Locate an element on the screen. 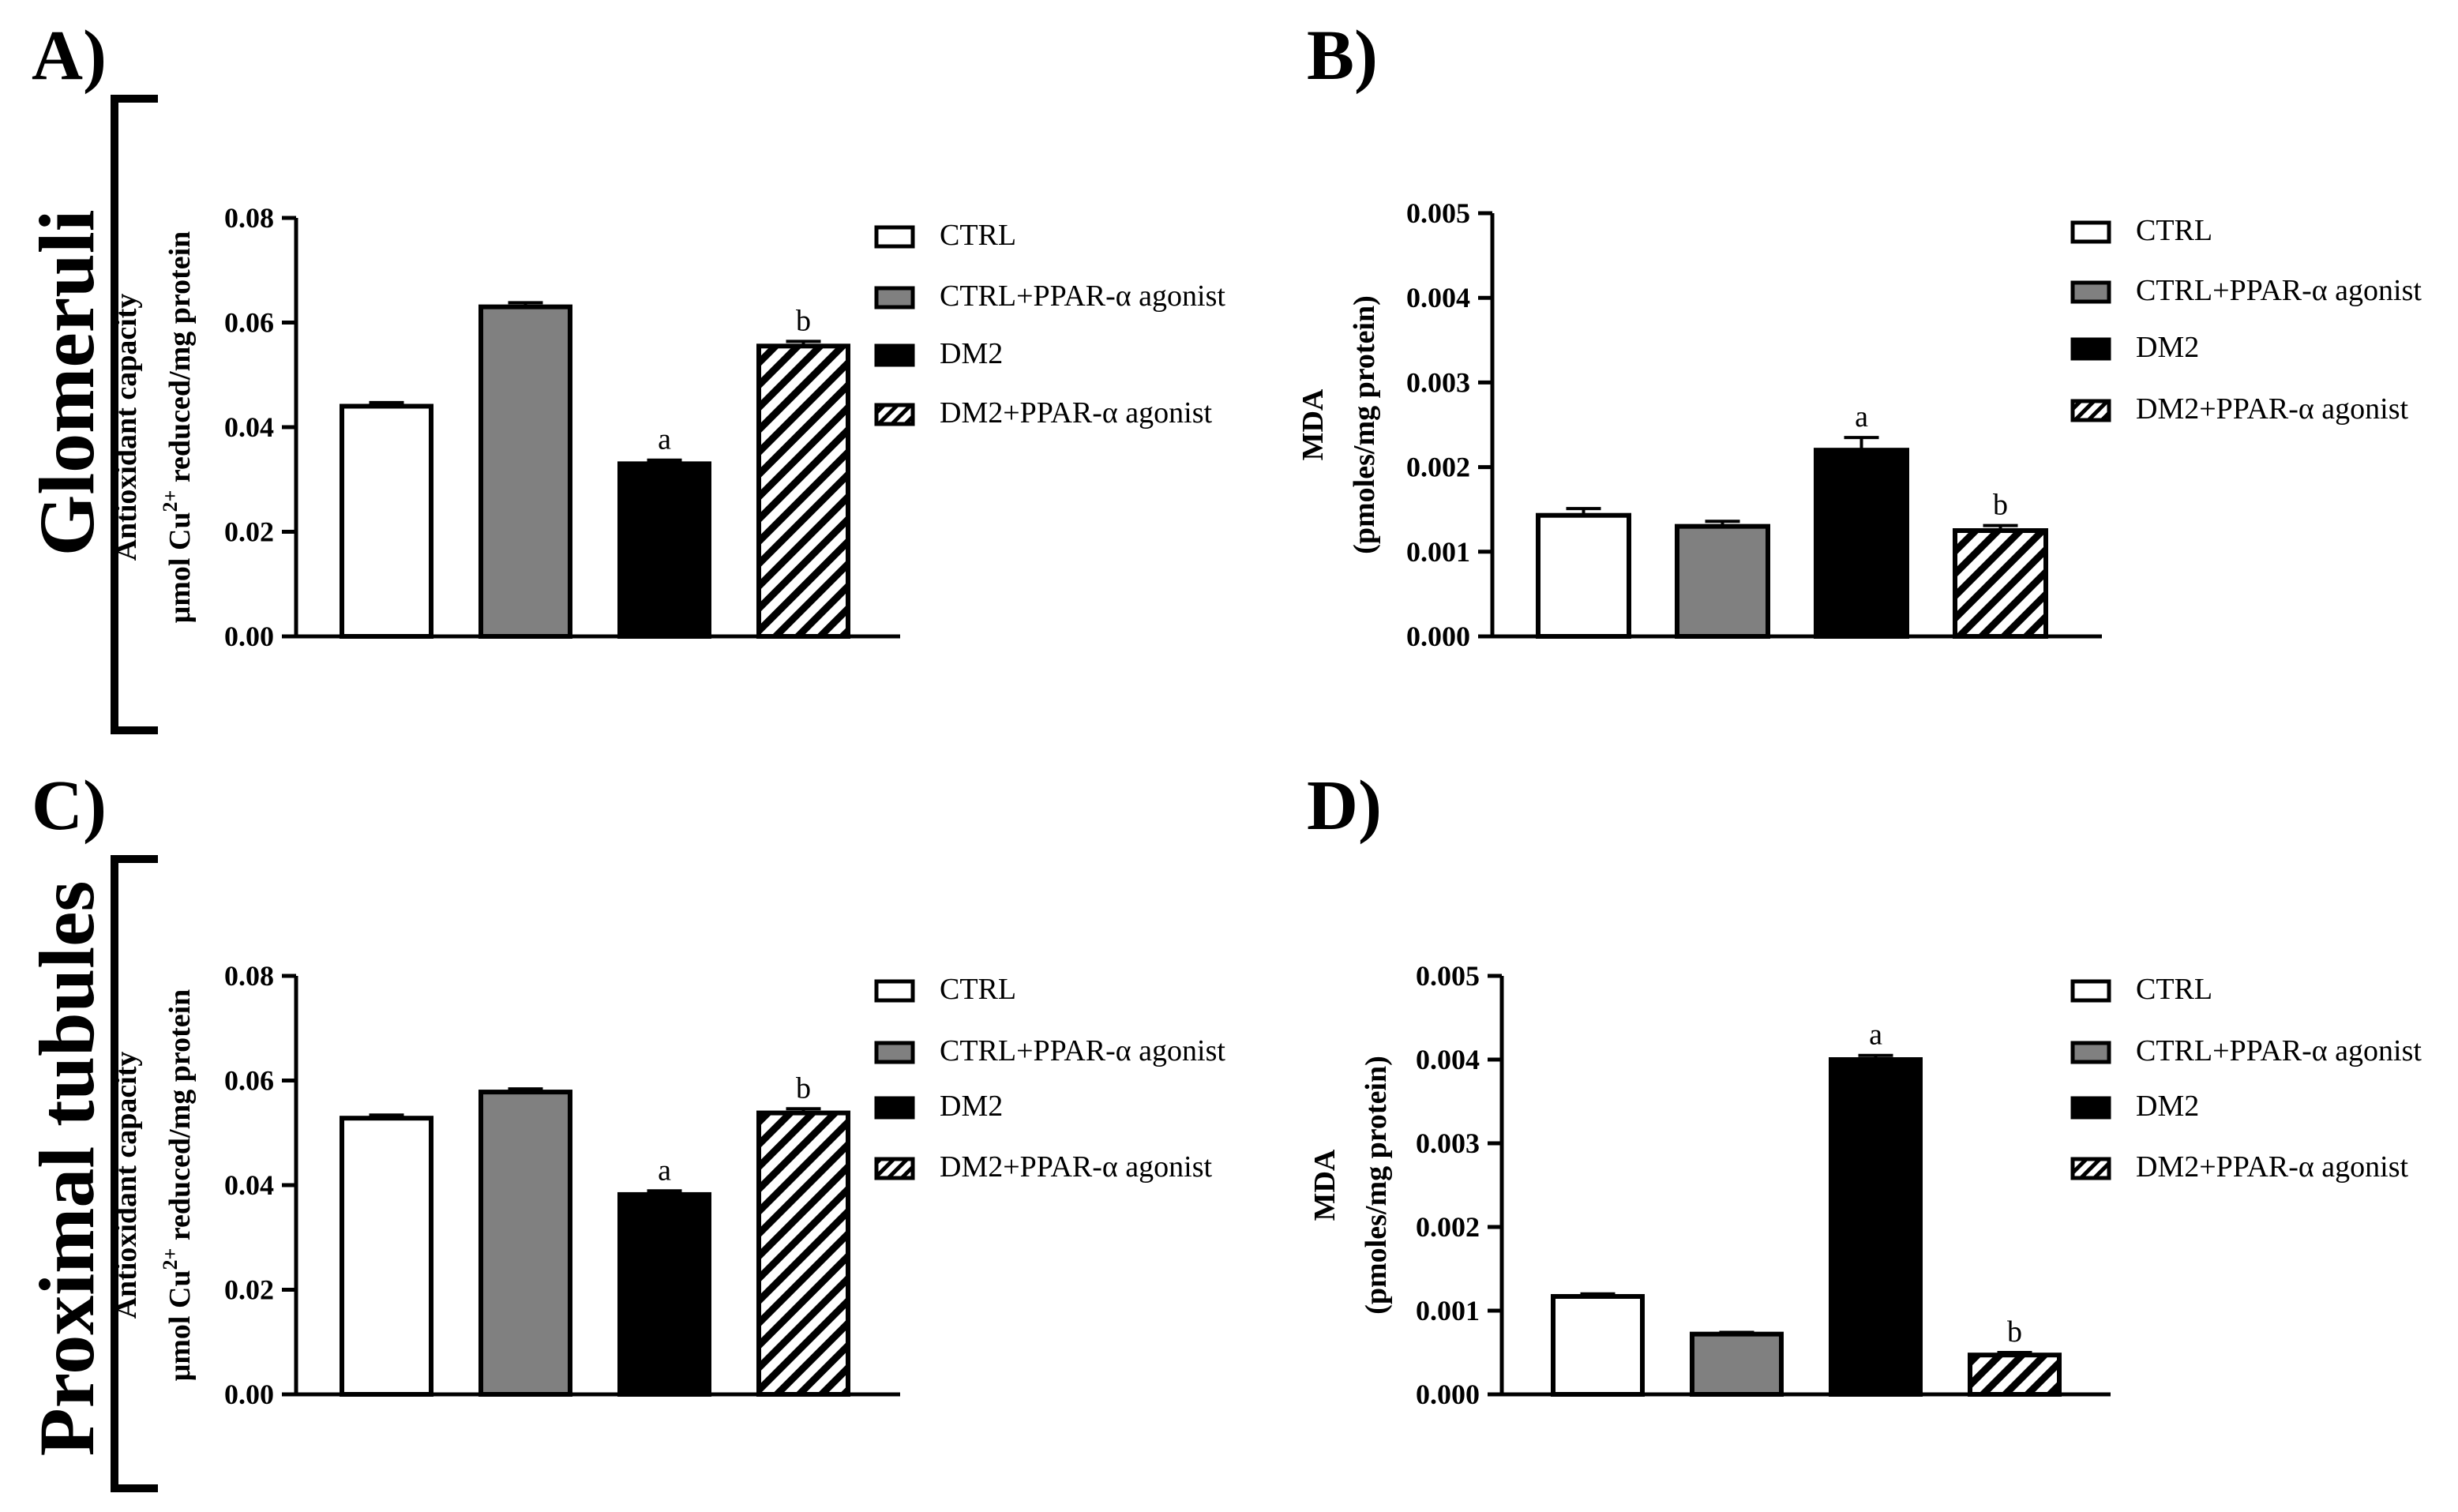 The image size is (2458, 1512). bracket-proximal-tubules is located at coordinates (134, 1173).